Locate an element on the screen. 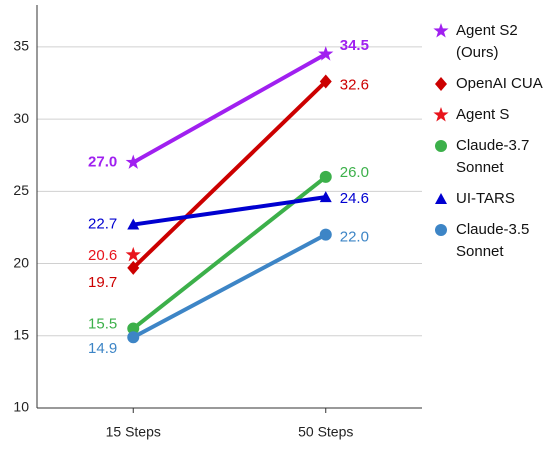  legend-label: OpenAI CUA is located at coordinates (499, 83).